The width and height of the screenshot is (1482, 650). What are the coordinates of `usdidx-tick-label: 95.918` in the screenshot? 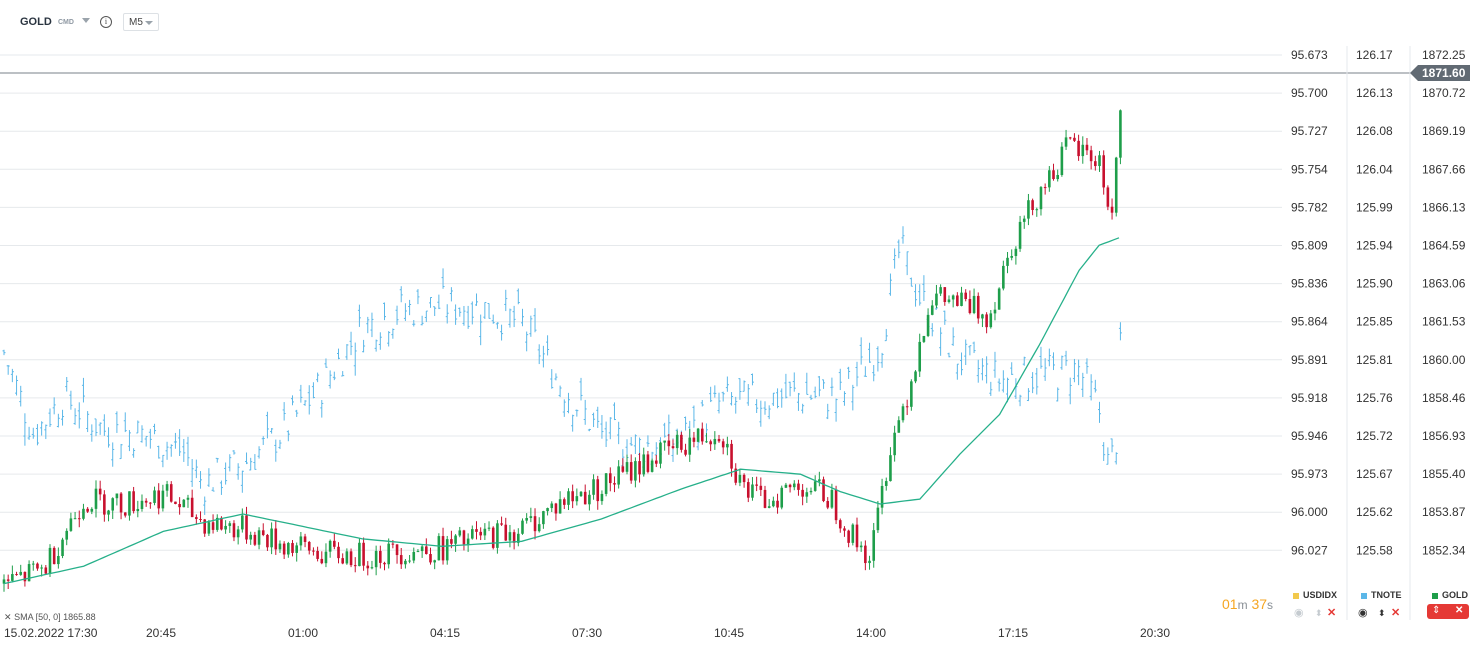 It's located at (1309, 398).